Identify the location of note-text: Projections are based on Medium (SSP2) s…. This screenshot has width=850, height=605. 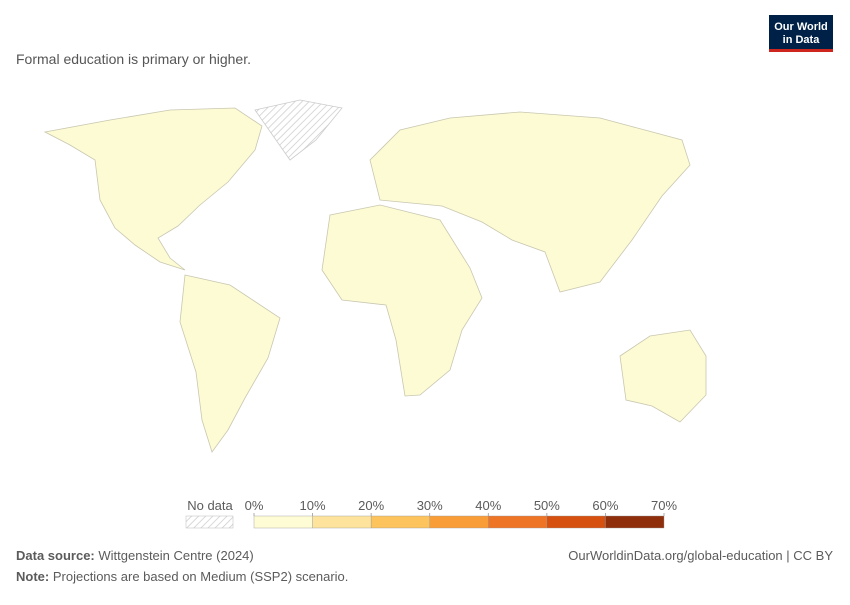
(201, 576).